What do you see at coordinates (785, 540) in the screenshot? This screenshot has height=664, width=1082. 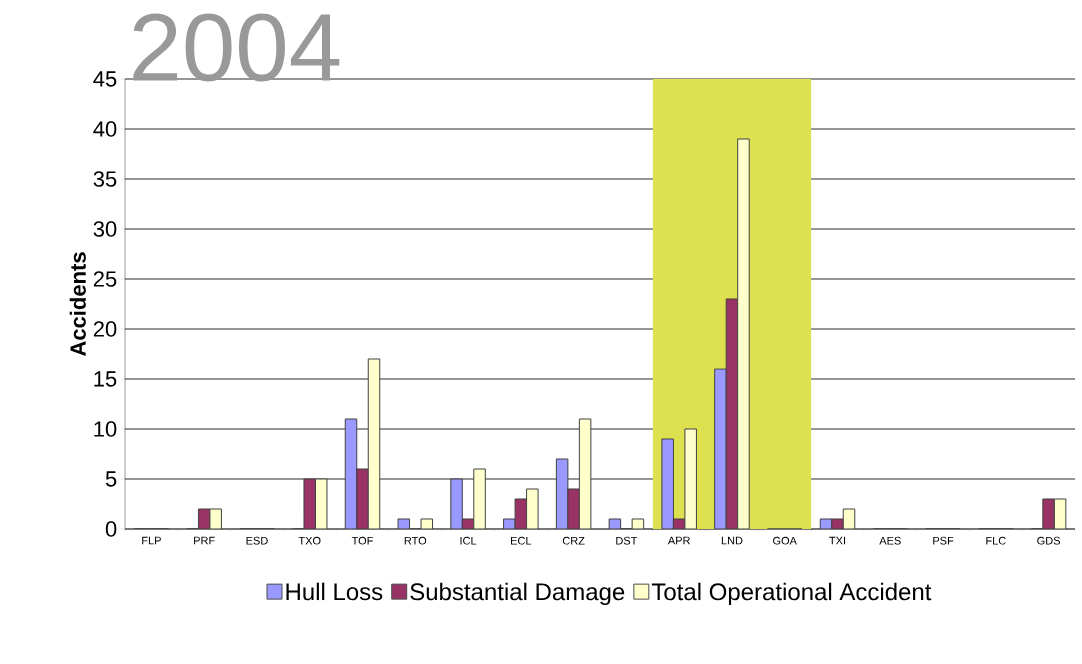 I see `x-tick-label: GOA` at bounding box center [785, 540].